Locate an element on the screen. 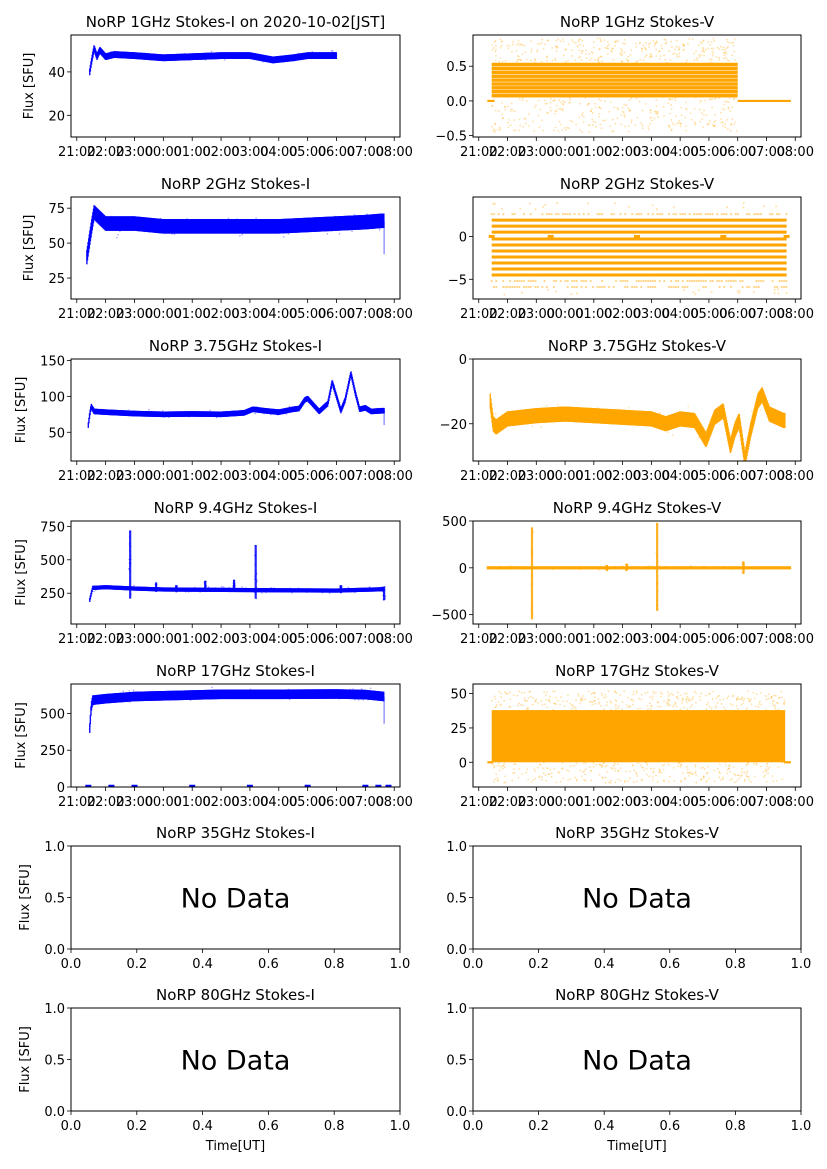 The height and width of the screenshot is (1169, 827). subplot-title: NoRP 2GHz Stokes-I is located at coordinates (235, 184).